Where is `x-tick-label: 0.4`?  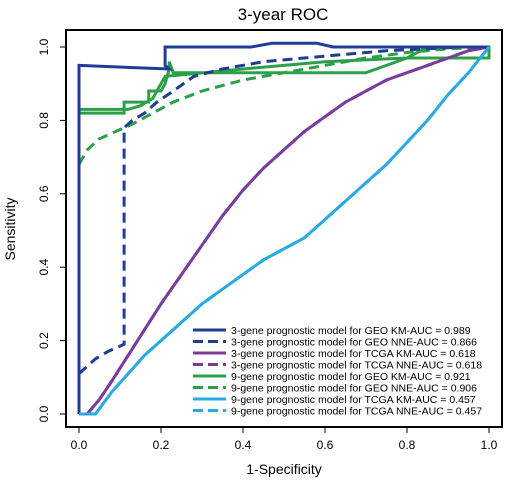
x-tick-label: 0.4 is located at coordinates (243, 445).